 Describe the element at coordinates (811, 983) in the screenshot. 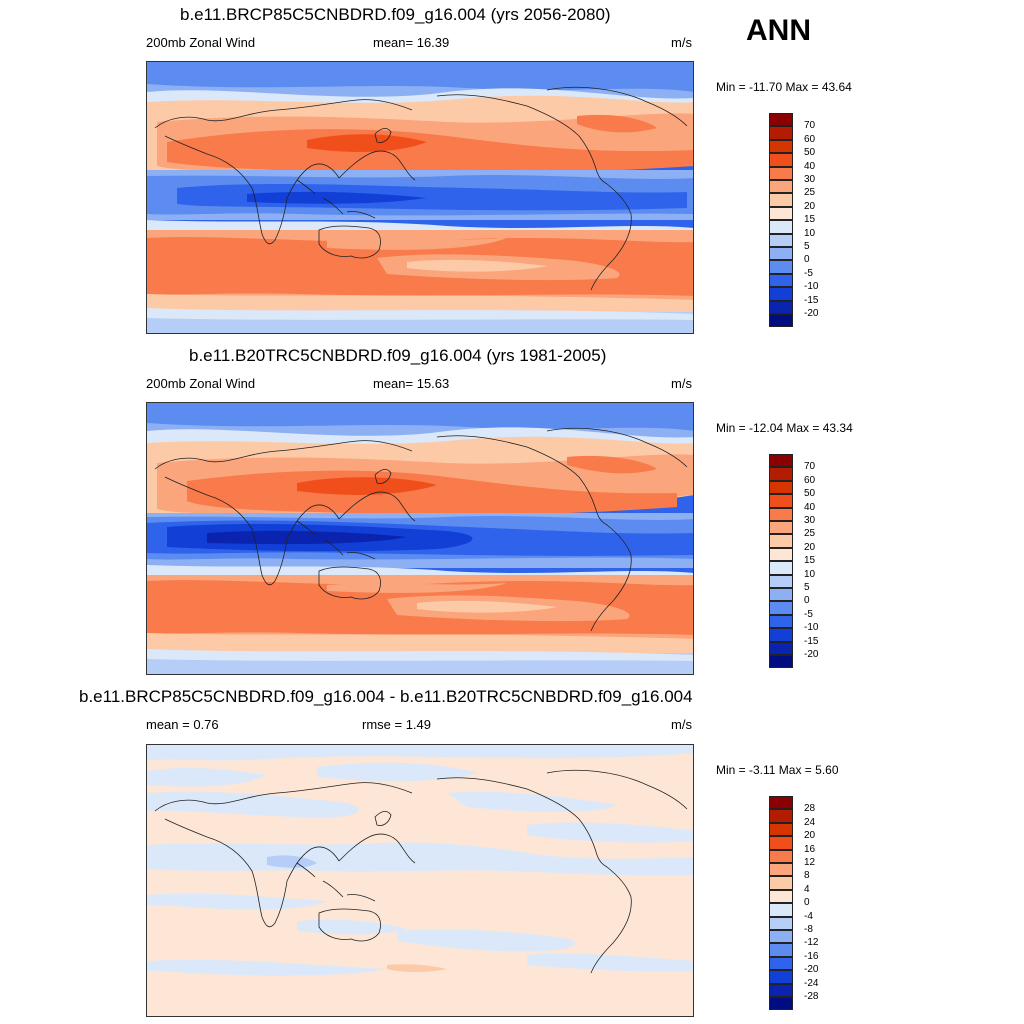

I see `colorbar-tick-label: -24` at that location.